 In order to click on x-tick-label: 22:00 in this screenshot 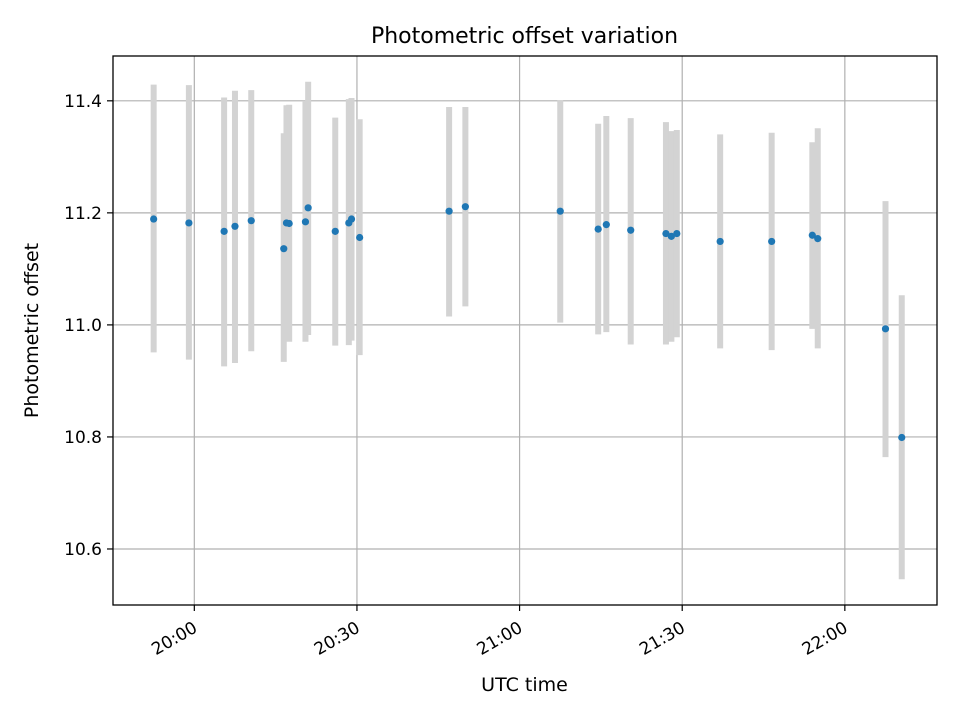, I will do `click(825, 639)`.